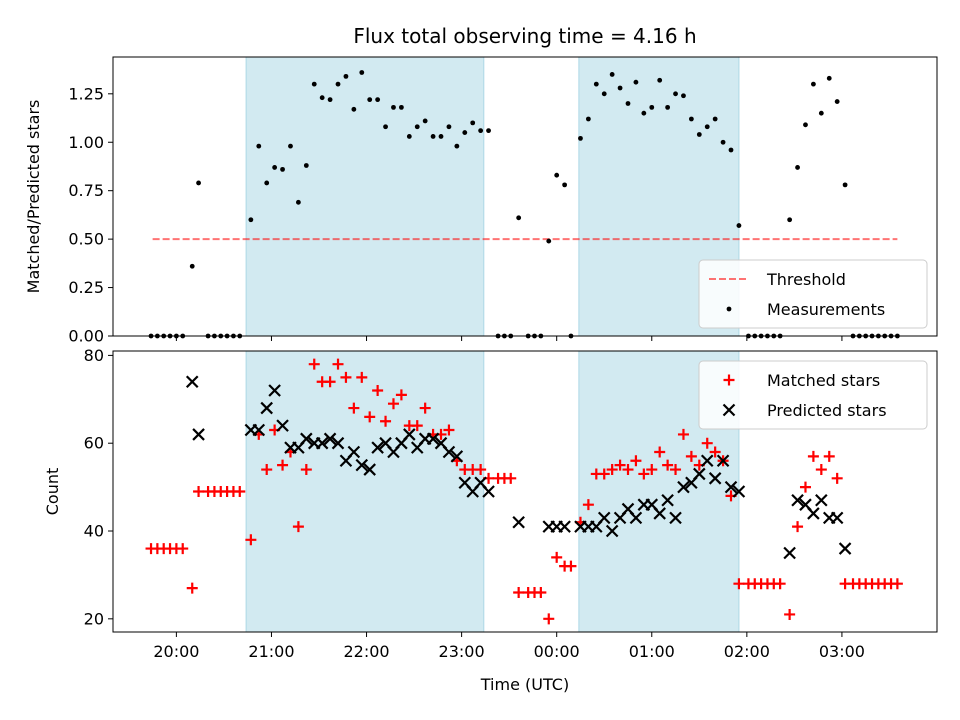  What do you see at coordinates (86, 287) in the screenshot?
I see `y-tick-label: 0.25` at bounding box center [86, 287].